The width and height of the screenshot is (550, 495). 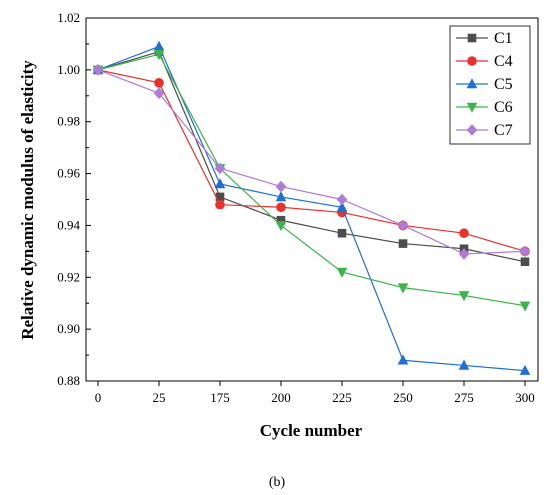 I want to click on legend-label: C7, so click(x=503, y=130).